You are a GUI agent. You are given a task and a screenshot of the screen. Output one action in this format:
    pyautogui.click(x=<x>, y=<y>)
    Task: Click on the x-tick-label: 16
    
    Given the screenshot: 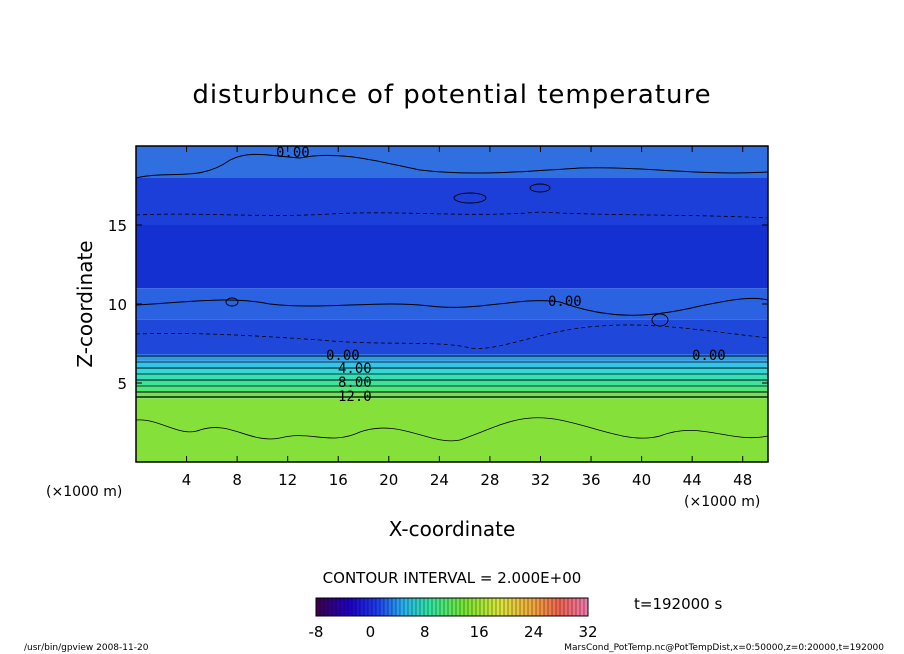 What is the action you would take?
    pyautogui.click(x=338, y=480)
    